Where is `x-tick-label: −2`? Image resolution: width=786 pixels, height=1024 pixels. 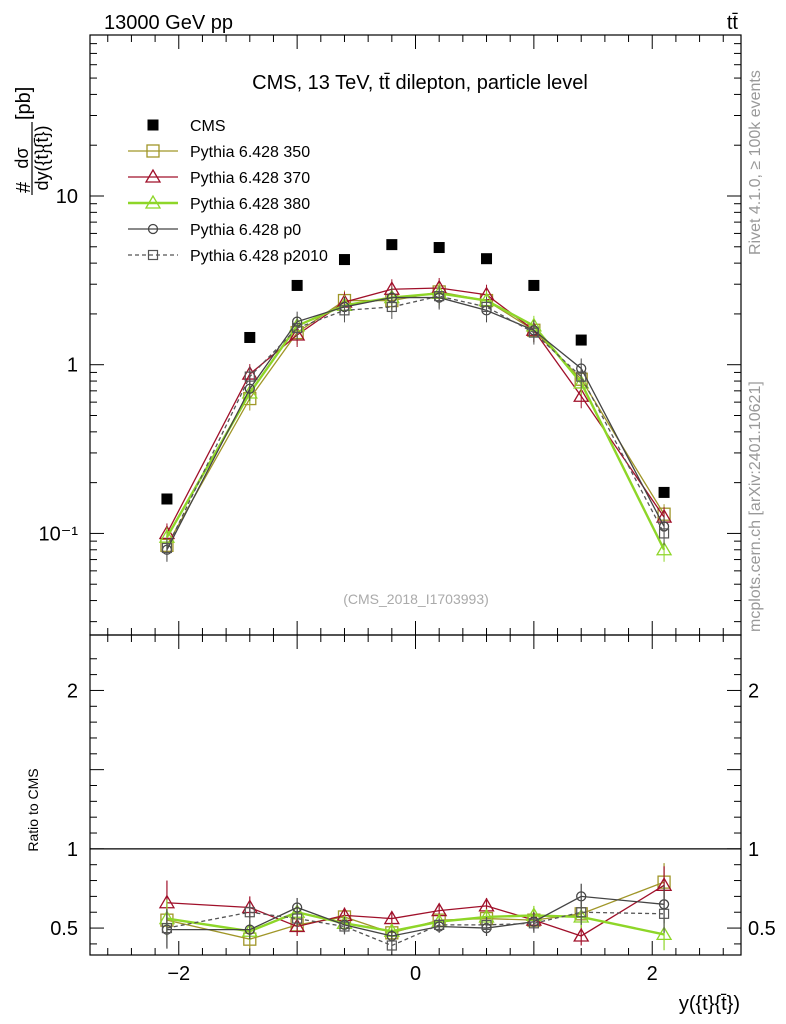
x-tick-label: −2 is located at coordinates (178, 974).